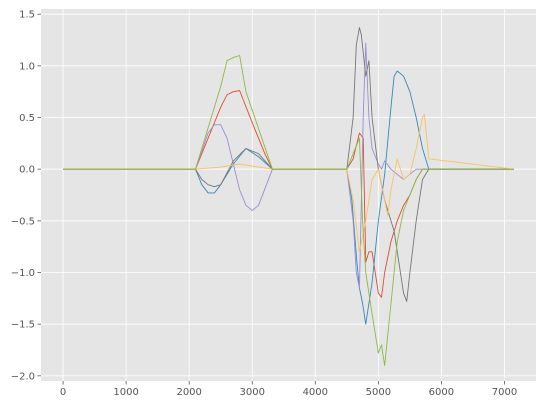 The image size is (546, 406). What do you see at coordinates (288, 389) in the screenshot?
I see `x-axis-ticks: 0 1000 2000 3000 4000 5000 6000 7000` at bounding box center [288, 389].